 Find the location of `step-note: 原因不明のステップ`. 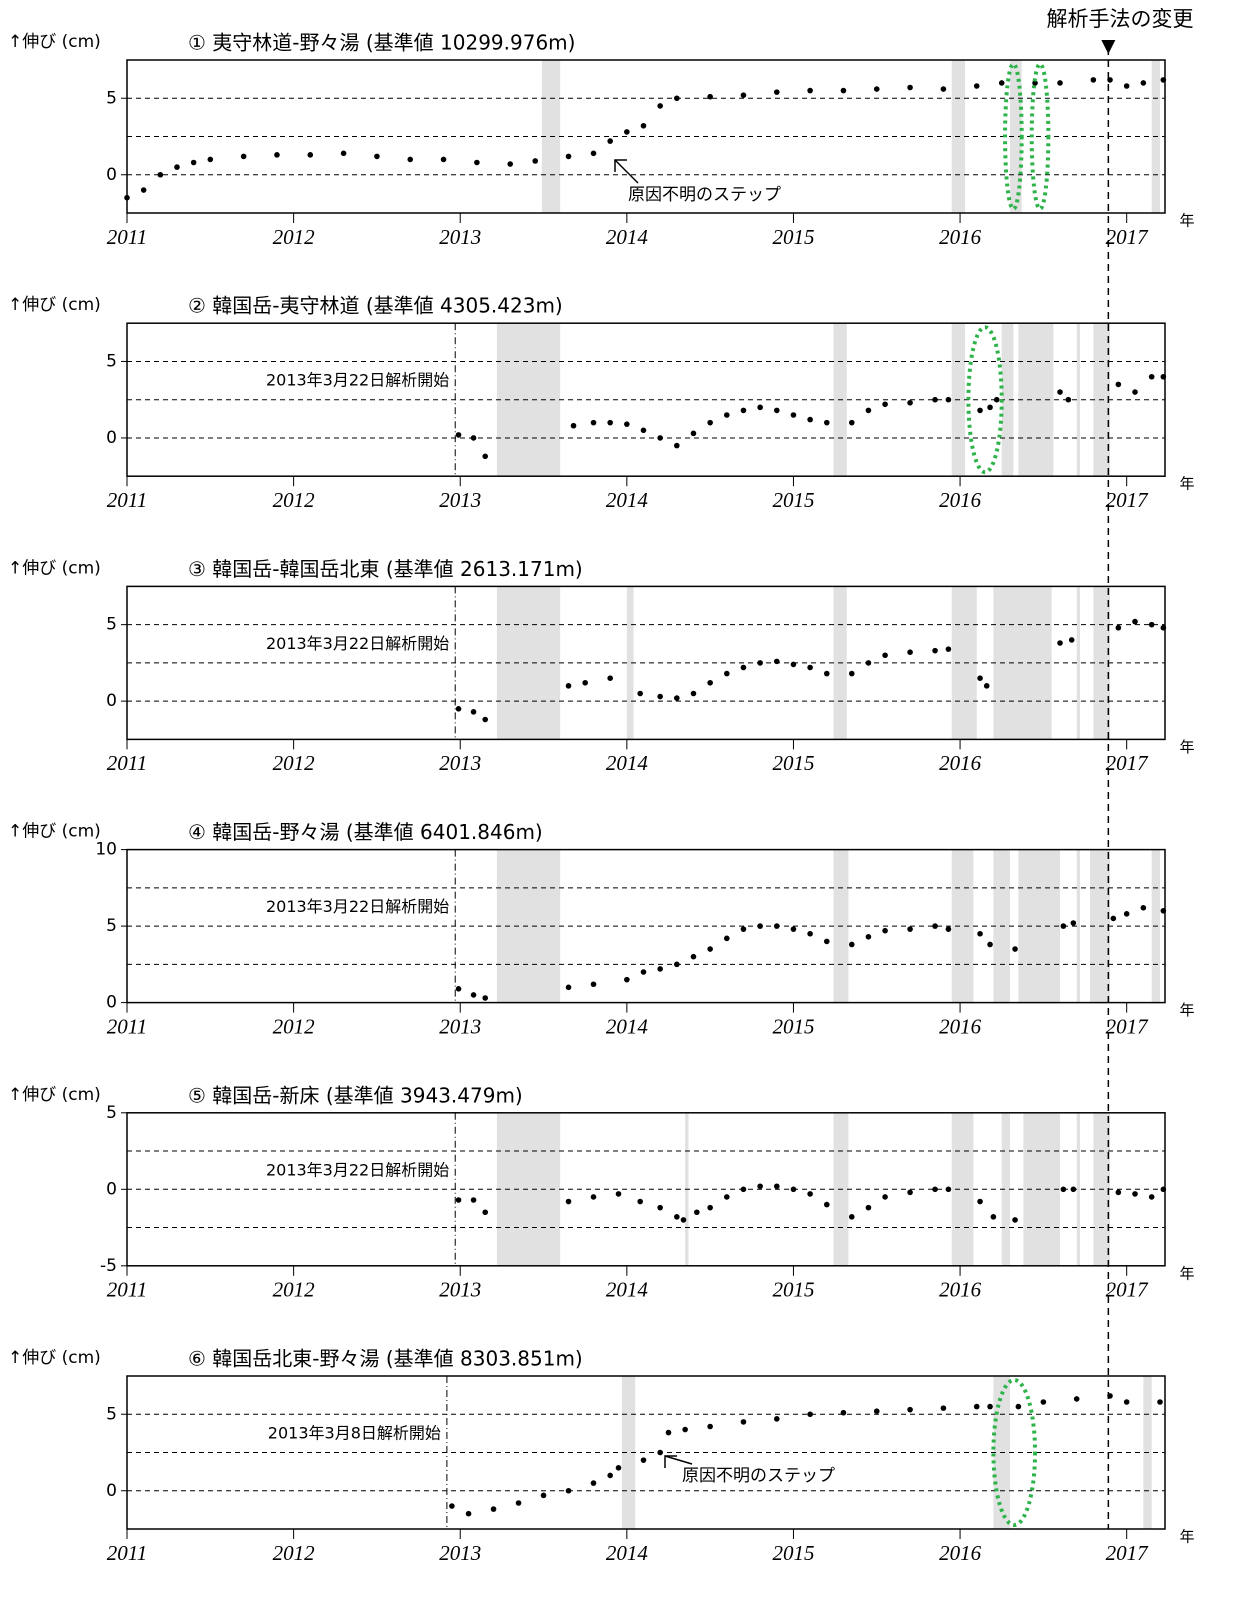

step-note: 原因不明のステップ is located at coordinates (758, 1476).